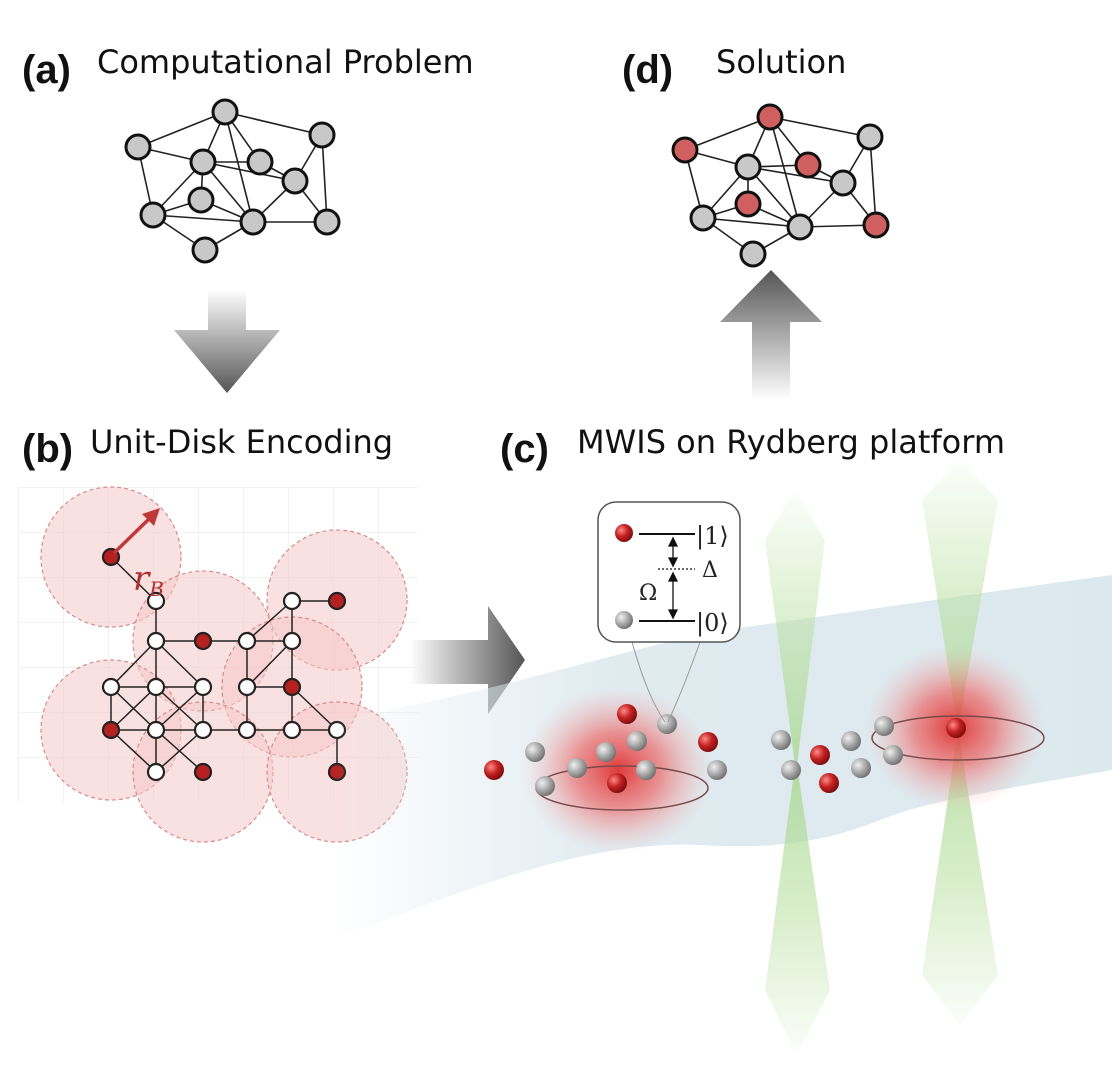 This screenshot has height=1080, width=1112. I want to click on atoms, so click(725, 750).